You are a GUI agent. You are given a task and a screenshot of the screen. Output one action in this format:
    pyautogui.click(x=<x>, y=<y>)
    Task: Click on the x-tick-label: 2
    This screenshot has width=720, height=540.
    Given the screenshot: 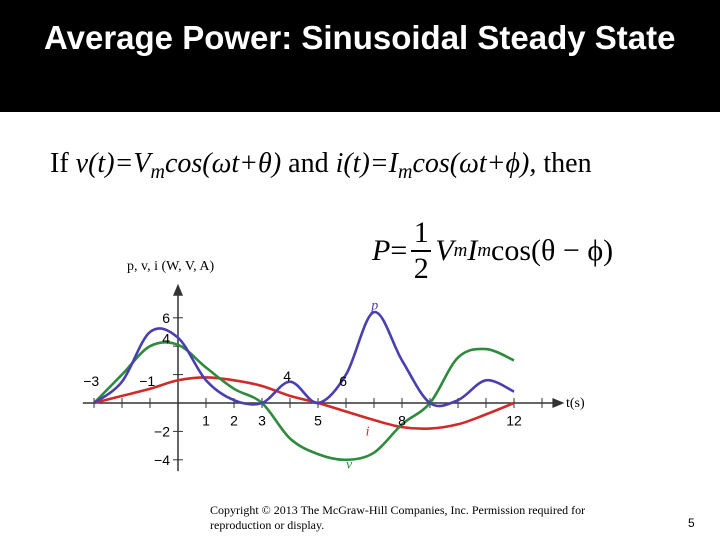 What is the action you would take?
    pyautogui.click(x=234, y=421)
    